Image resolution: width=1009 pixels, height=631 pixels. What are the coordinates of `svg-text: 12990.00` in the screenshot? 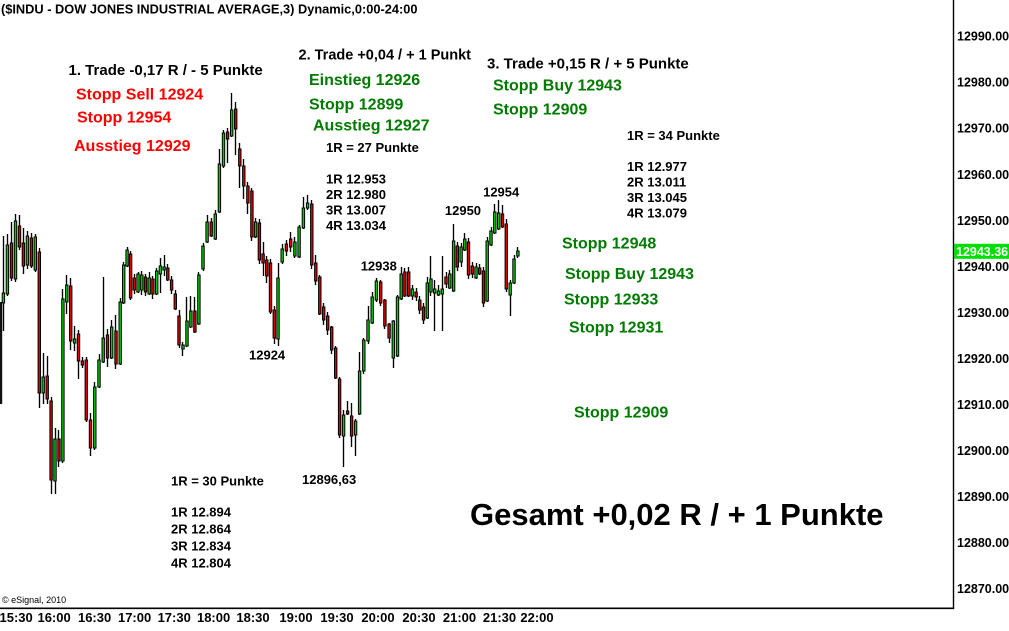 It's located at (983, 37).